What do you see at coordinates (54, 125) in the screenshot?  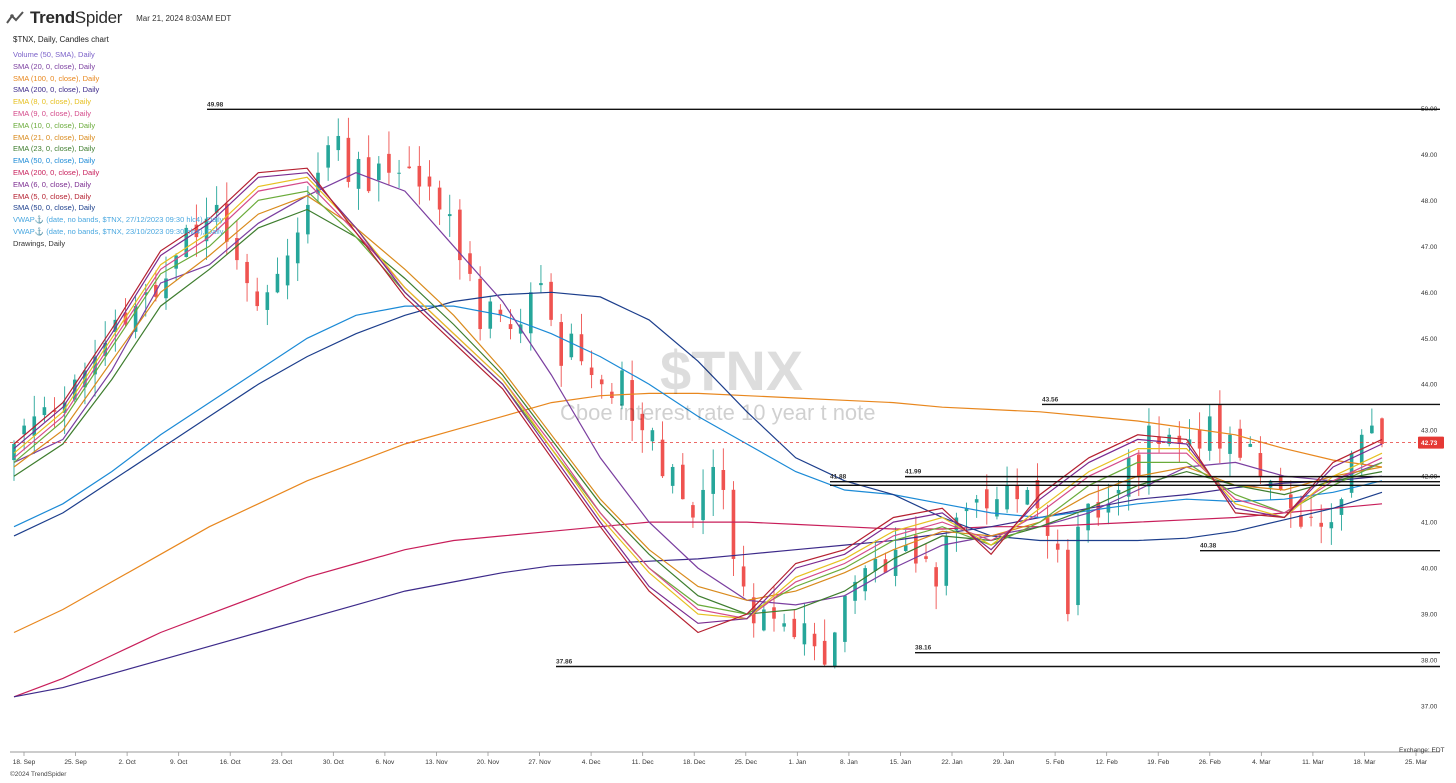 I see `legend-item: EMA (10, 0, close), Daily` at bounding box center [54, 125].